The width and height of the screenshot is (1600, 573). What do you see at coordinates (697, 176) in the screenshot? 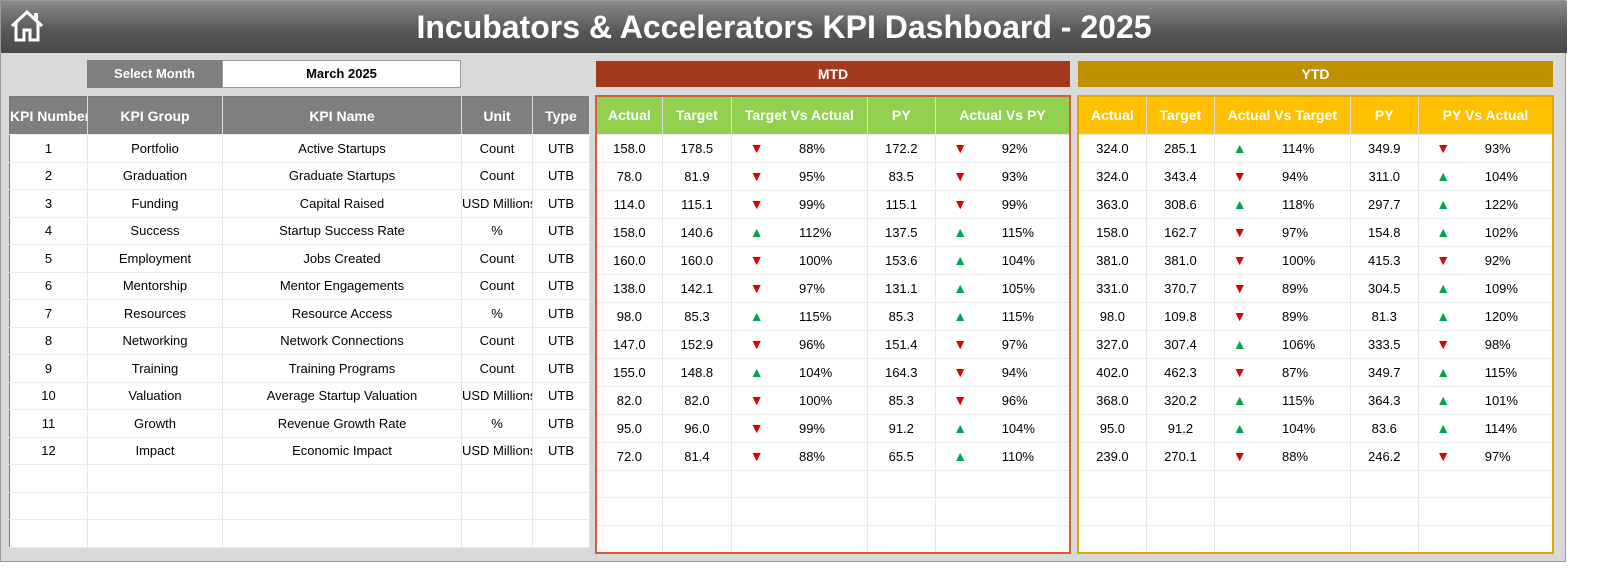
I see `mtd-target-cell: 81.9` at bounding box center [697, 176].